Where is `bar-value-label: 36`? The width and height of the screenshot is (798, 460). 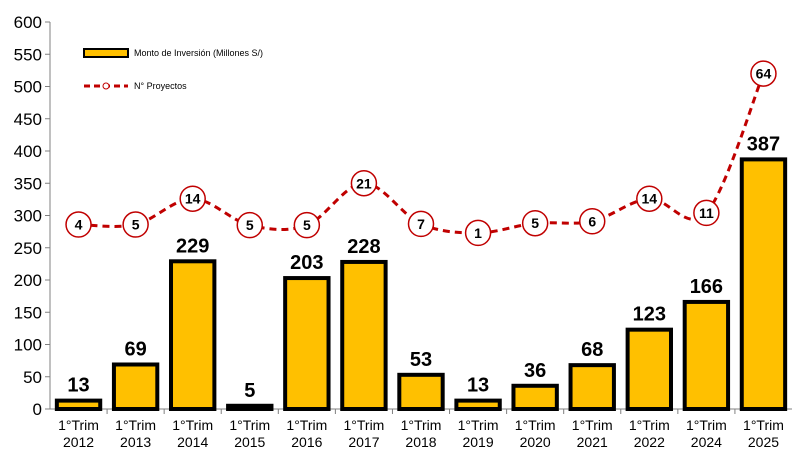 bar-value-label: 36 is located at coordinates (535, 371).